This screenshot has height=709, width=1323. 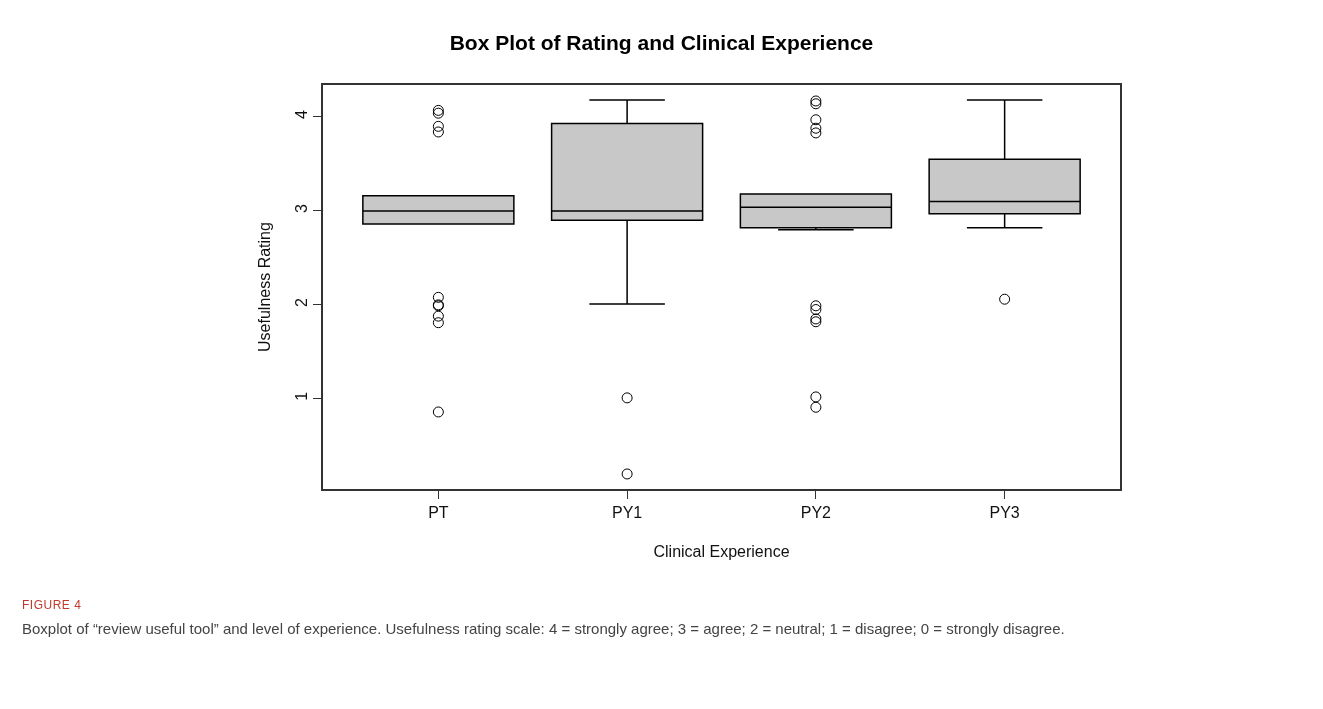 What do you see at coordinates (301, 114) in the screenshot?
I see `y-tick-label: 4` at bounding box center [301, 114].